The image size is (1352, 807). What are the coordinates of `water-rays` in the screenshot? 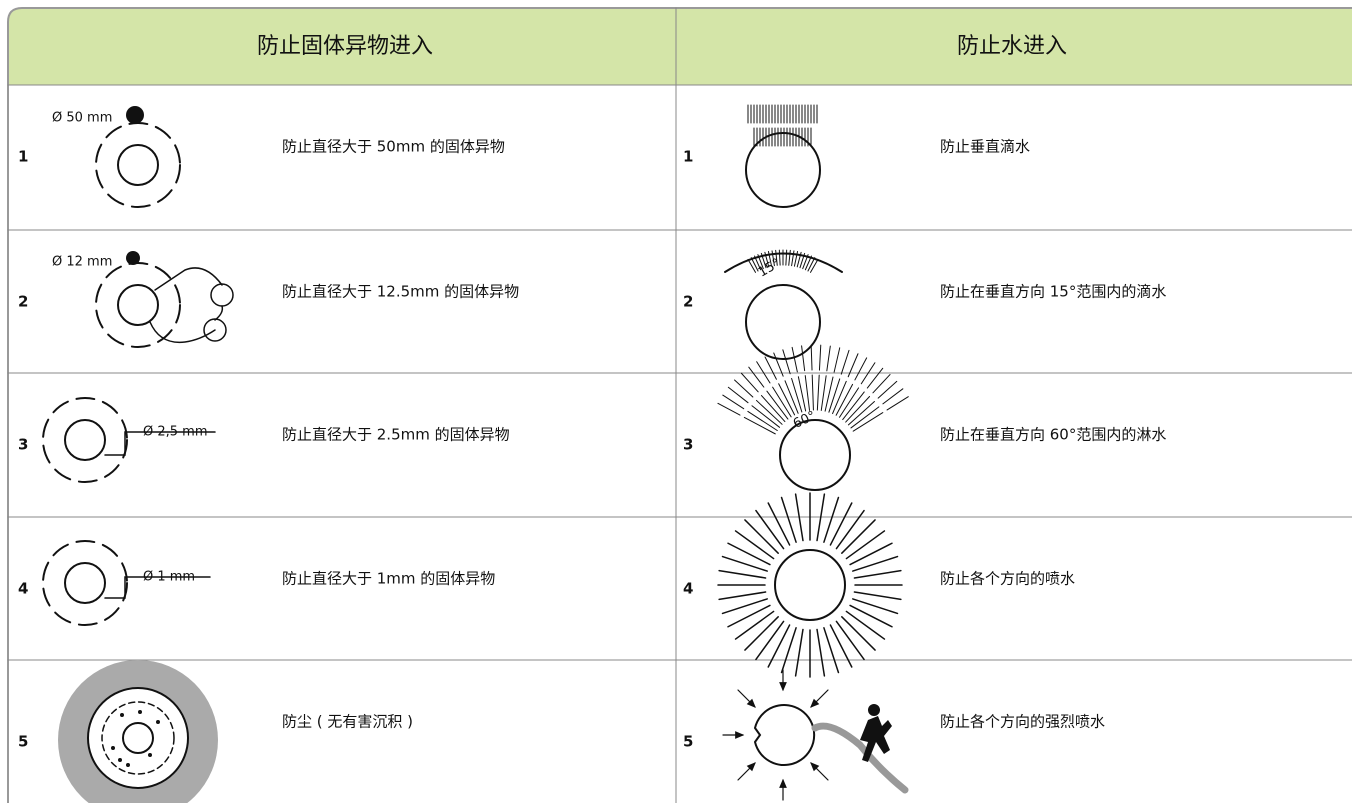 It's located at (813, 452).